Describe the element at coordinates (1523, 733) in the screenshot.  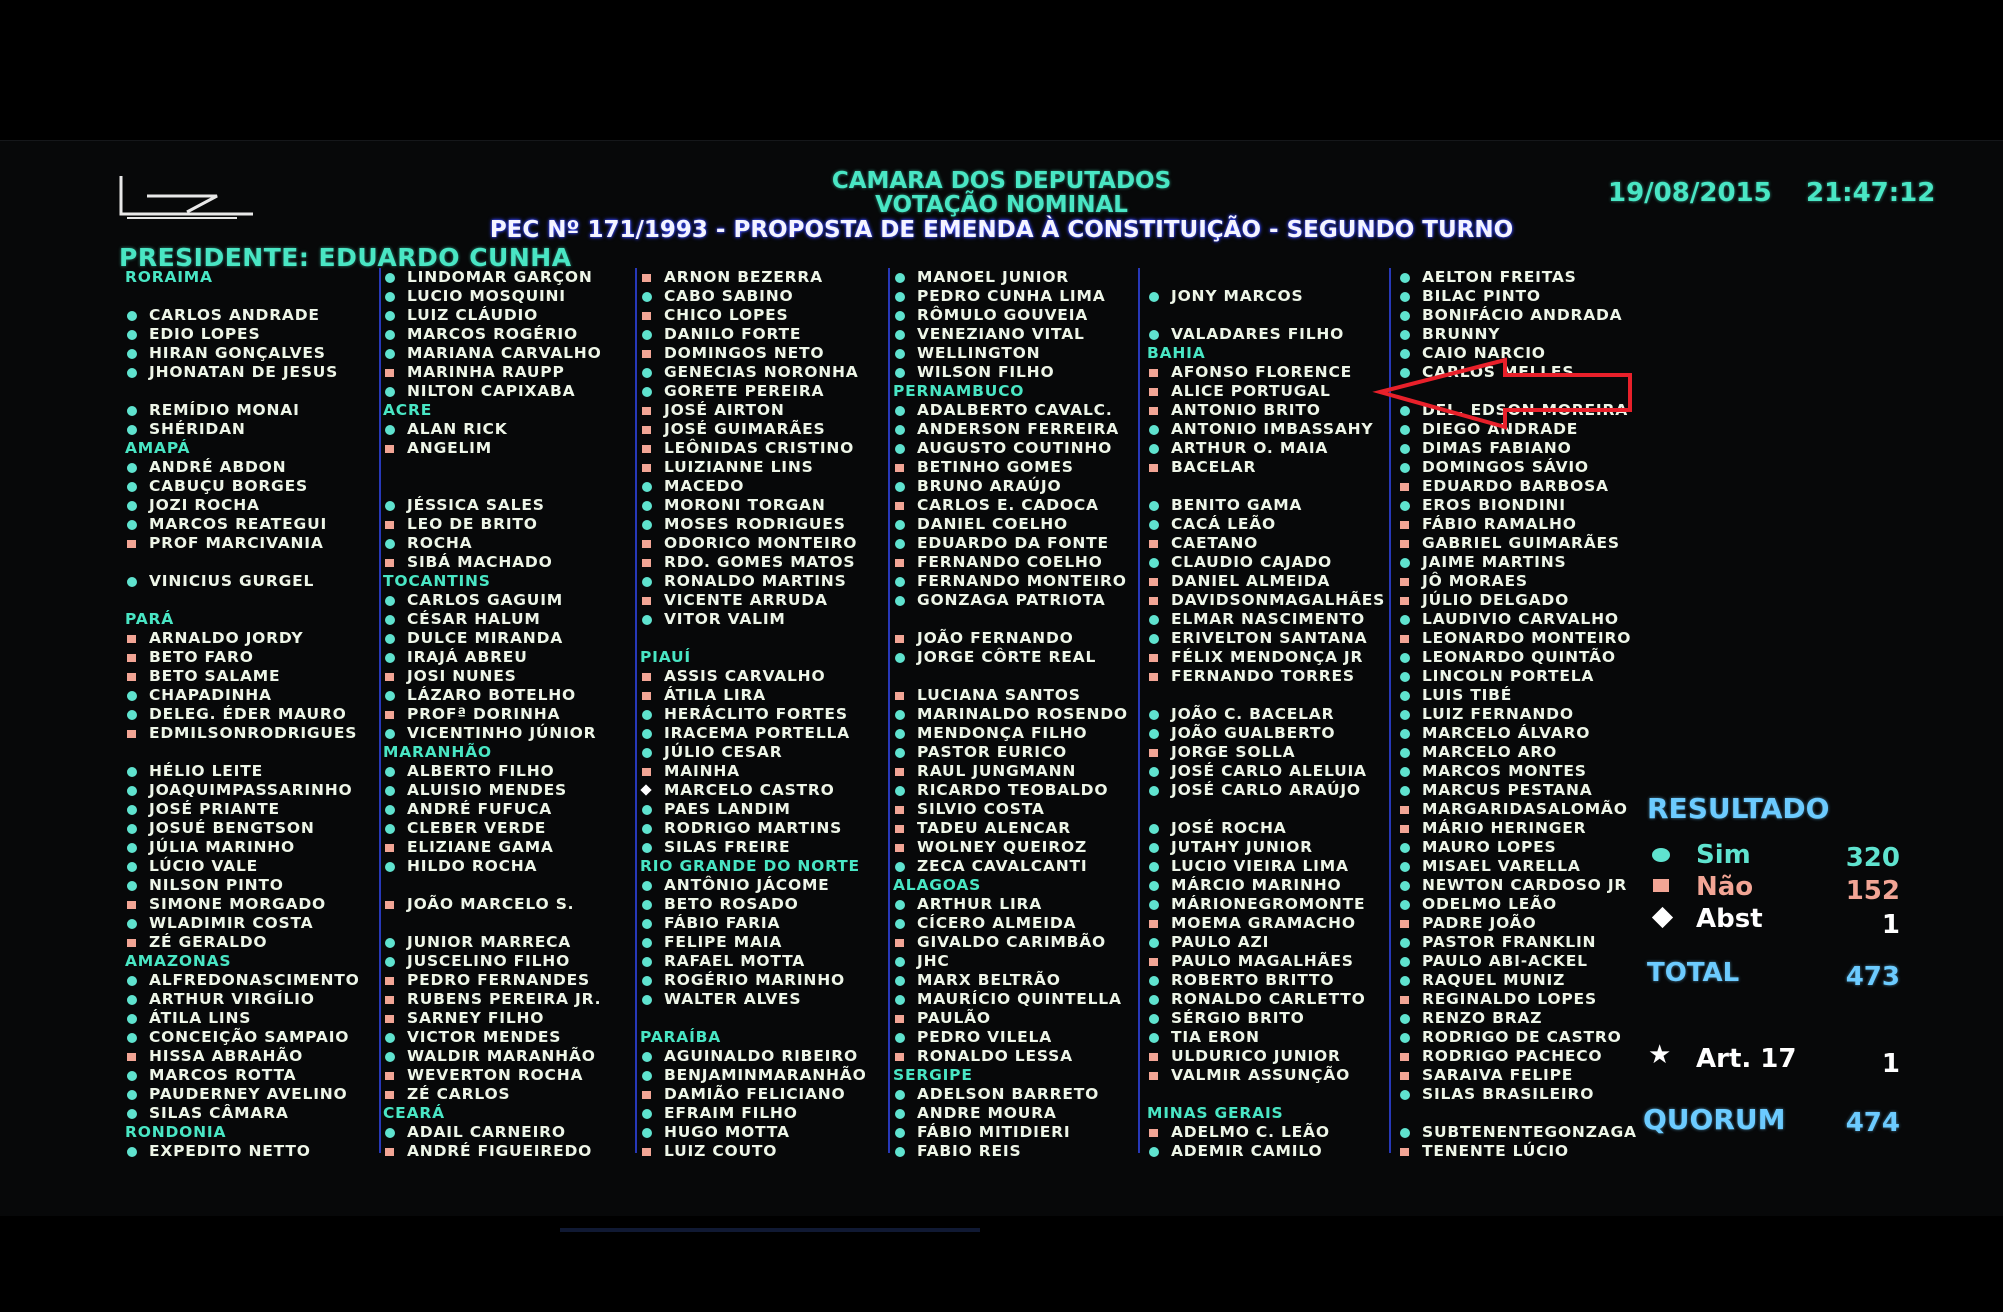
I see `deputy-row: MARCELO ÁLVARO` at that location.